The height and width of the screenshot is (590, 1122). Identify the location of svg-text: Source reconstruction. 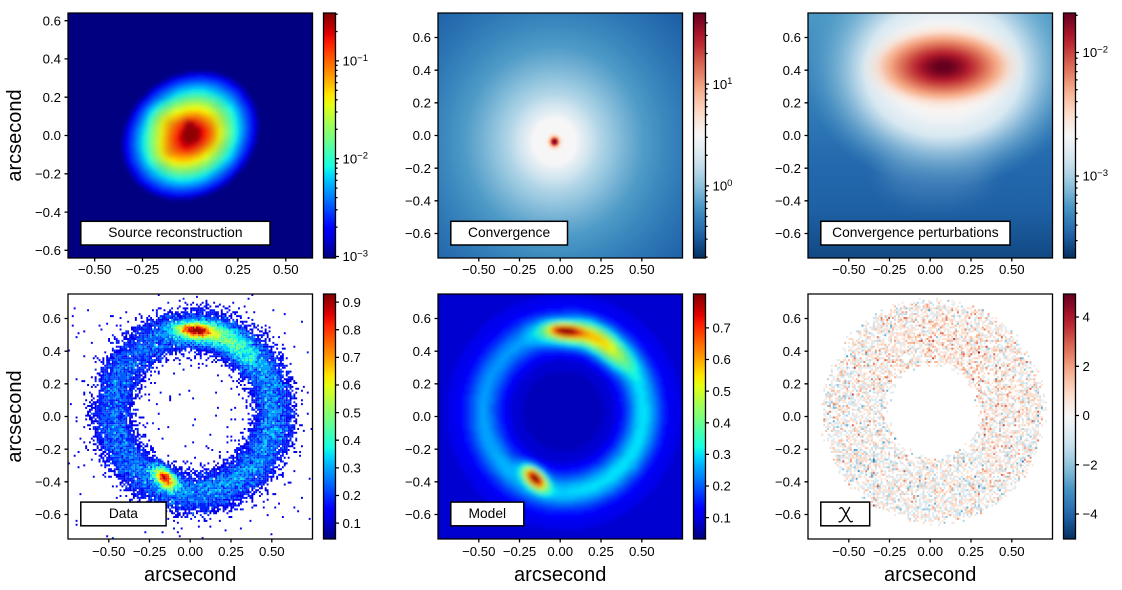
(175, 232).